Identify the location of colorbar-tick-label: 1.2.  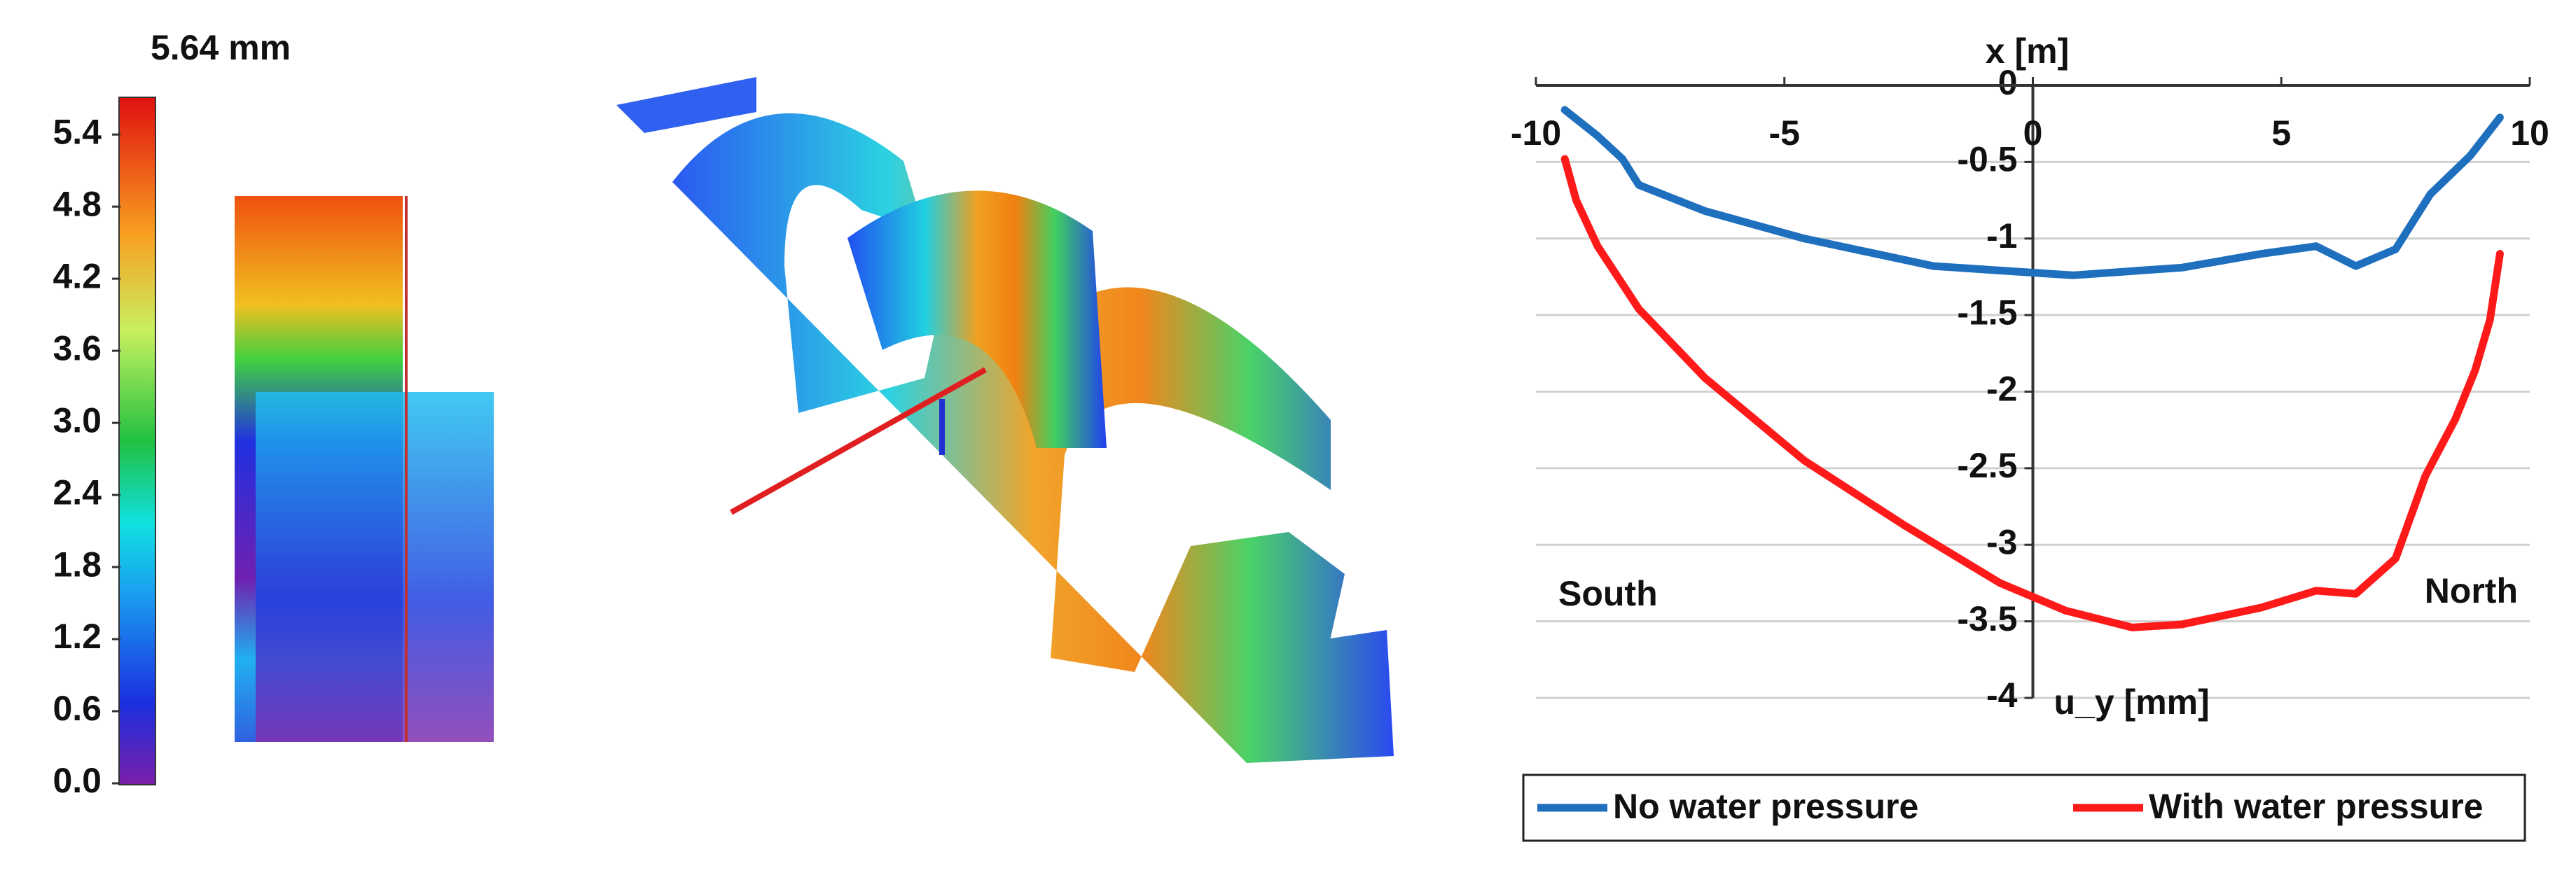
(78, 636).